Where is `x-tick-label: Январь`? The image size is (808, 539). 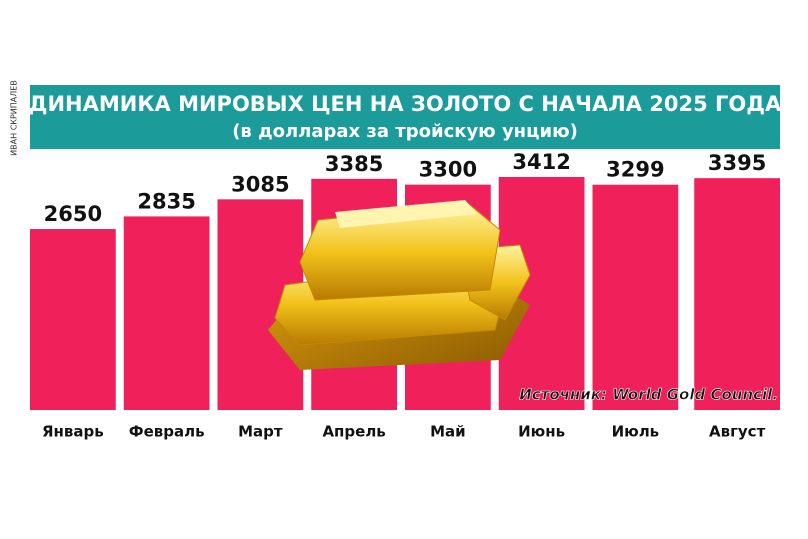 x-tick-label: Январь is located at coordinates (73, 432).